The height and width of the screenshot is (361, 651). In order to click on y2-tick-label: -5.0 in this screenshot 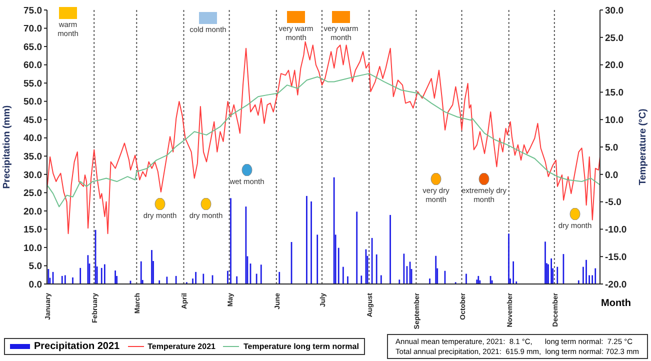, I will do `click(613, 202)`.